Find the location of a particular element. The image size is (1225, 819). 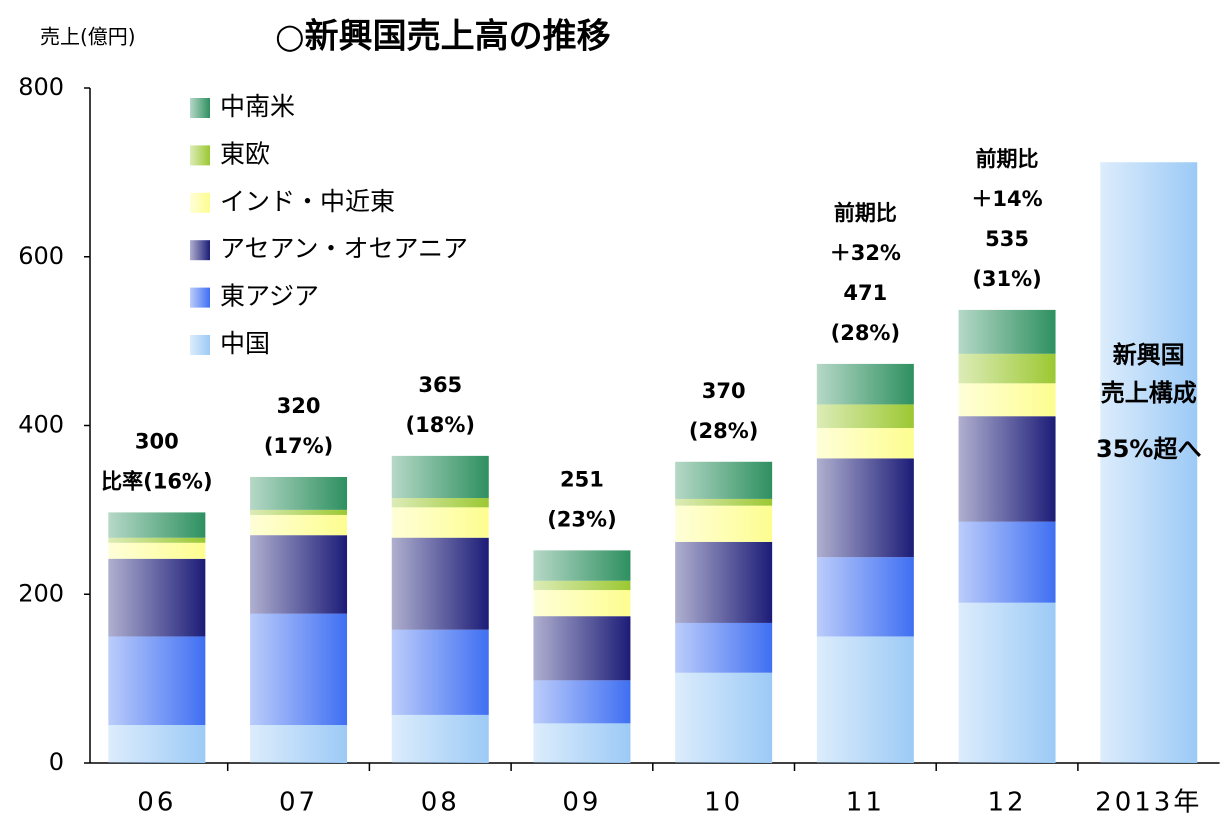

annotation: 比率(16%) is located at coordinates (156, 481).